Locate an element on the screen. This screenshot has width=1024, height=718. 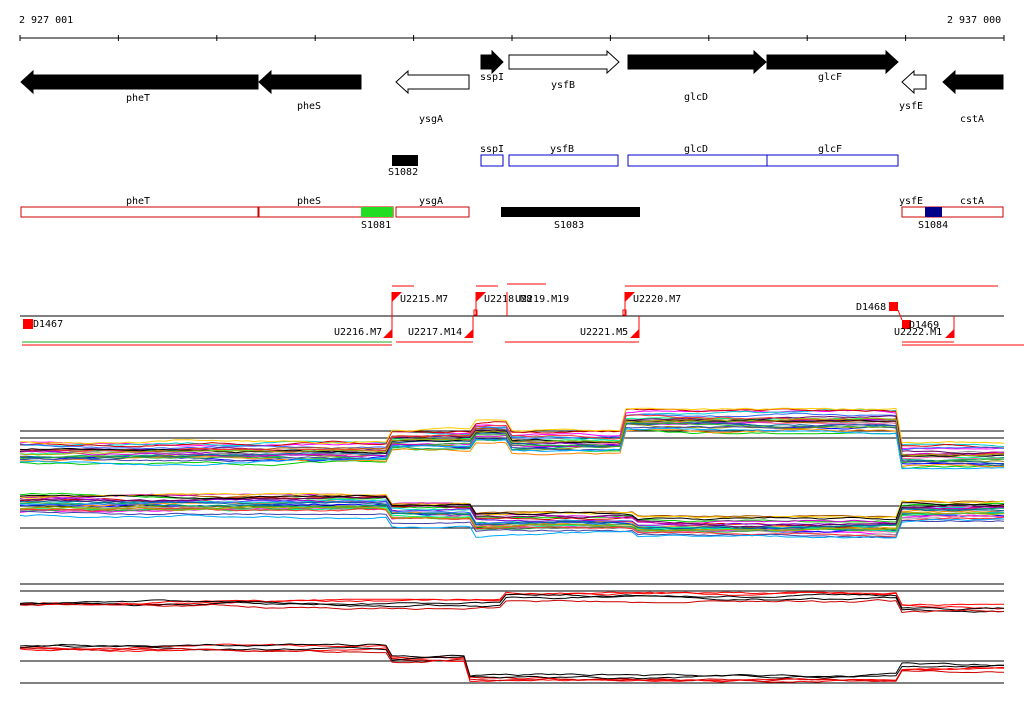
feature-track: S1082 is located at coordinates (403, 166).